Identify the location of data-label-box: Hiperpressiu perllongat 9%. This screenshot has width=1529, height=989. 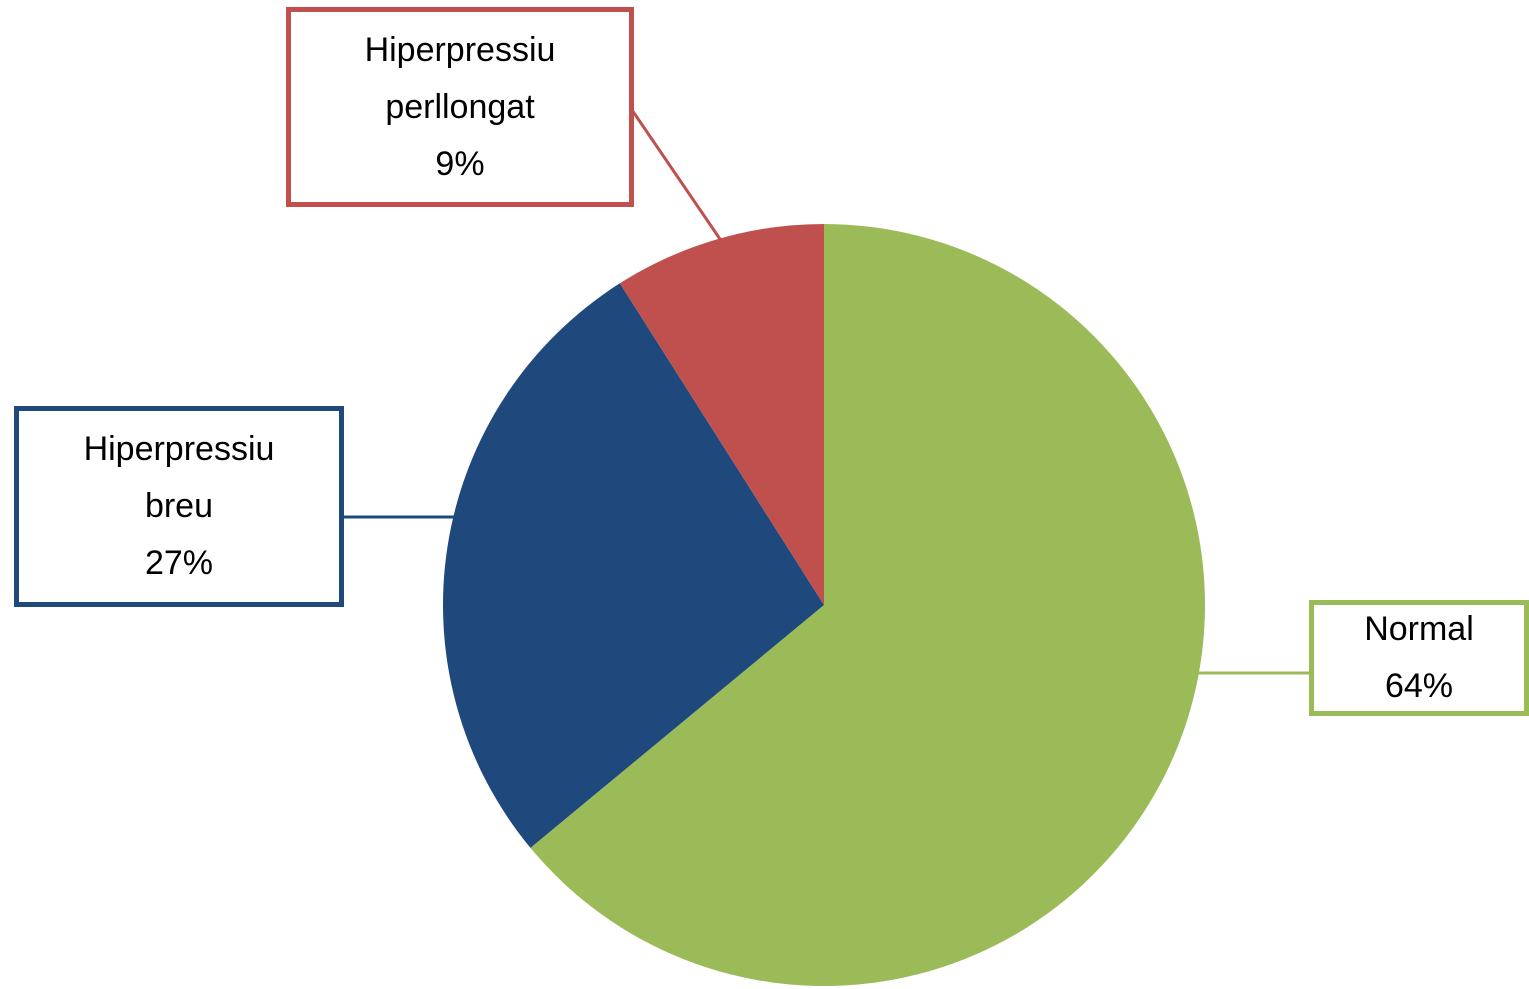
(460, 107).